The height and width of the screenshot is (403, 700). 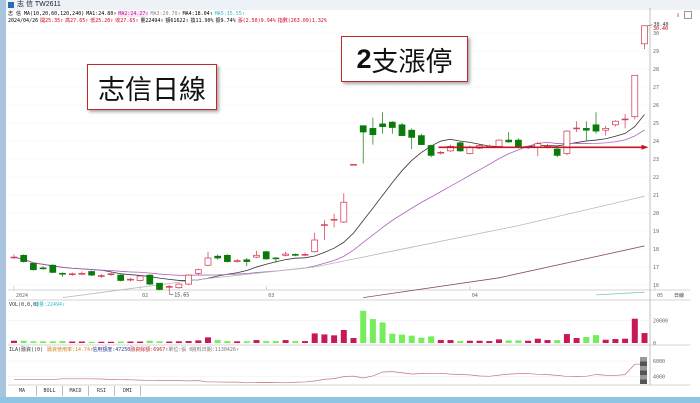 What do you see at coordinates (656, 250) in the screenshot?
I see `price-tick-label: 18` at bounding box center [656, 250].